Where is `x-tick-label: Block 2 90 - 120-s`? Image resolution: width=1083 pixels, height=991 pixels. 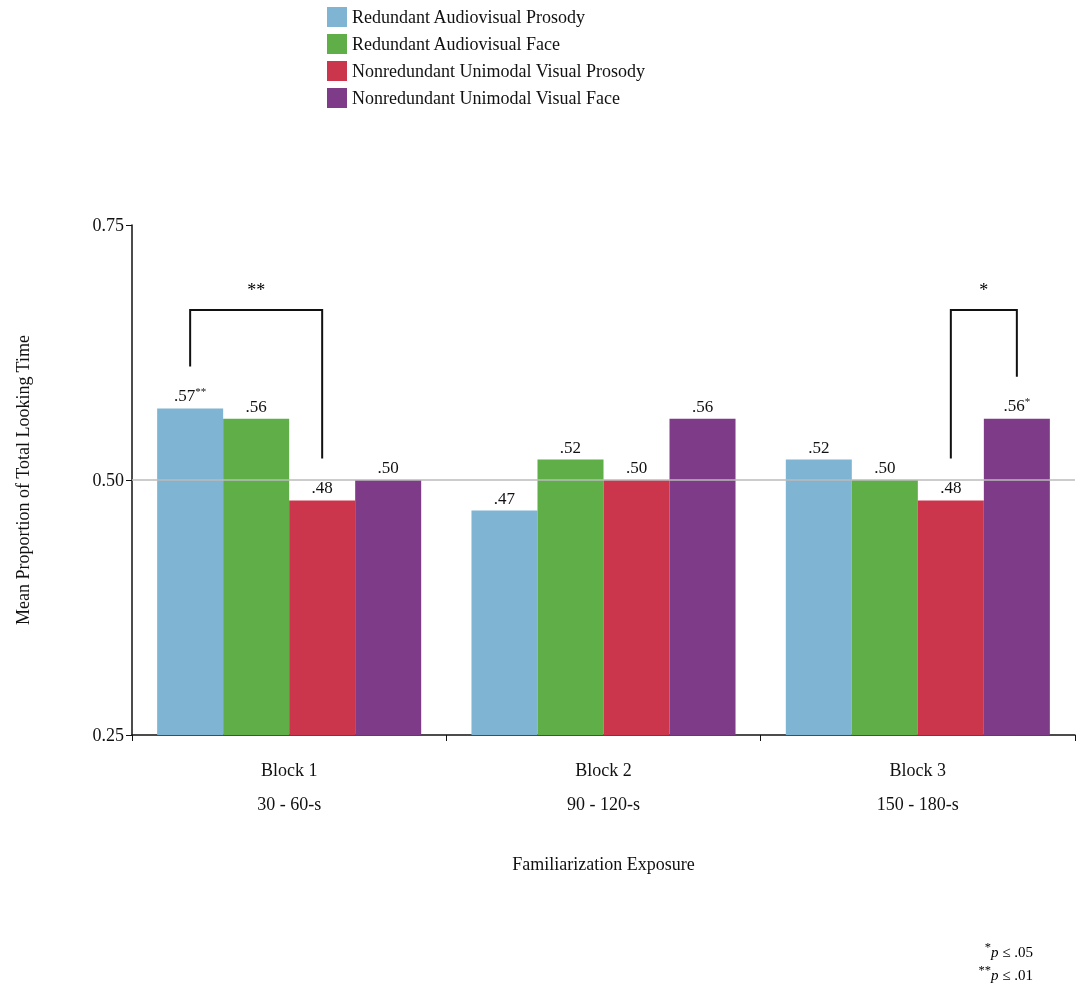 x-tick-label: Block 2 90 - 120-s is located at coordinates (603, 787).